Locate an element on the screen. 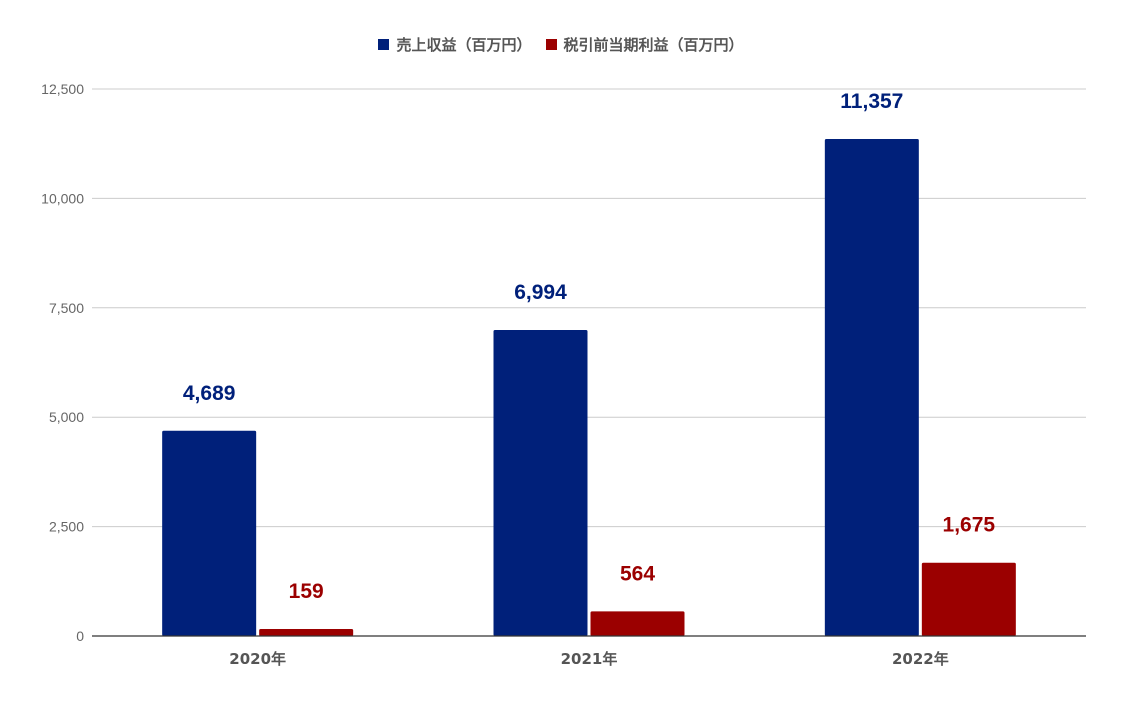 This screenshot has width=1122, height=703. y-tick-label: 2,500 is located at coordinates (66, 527).